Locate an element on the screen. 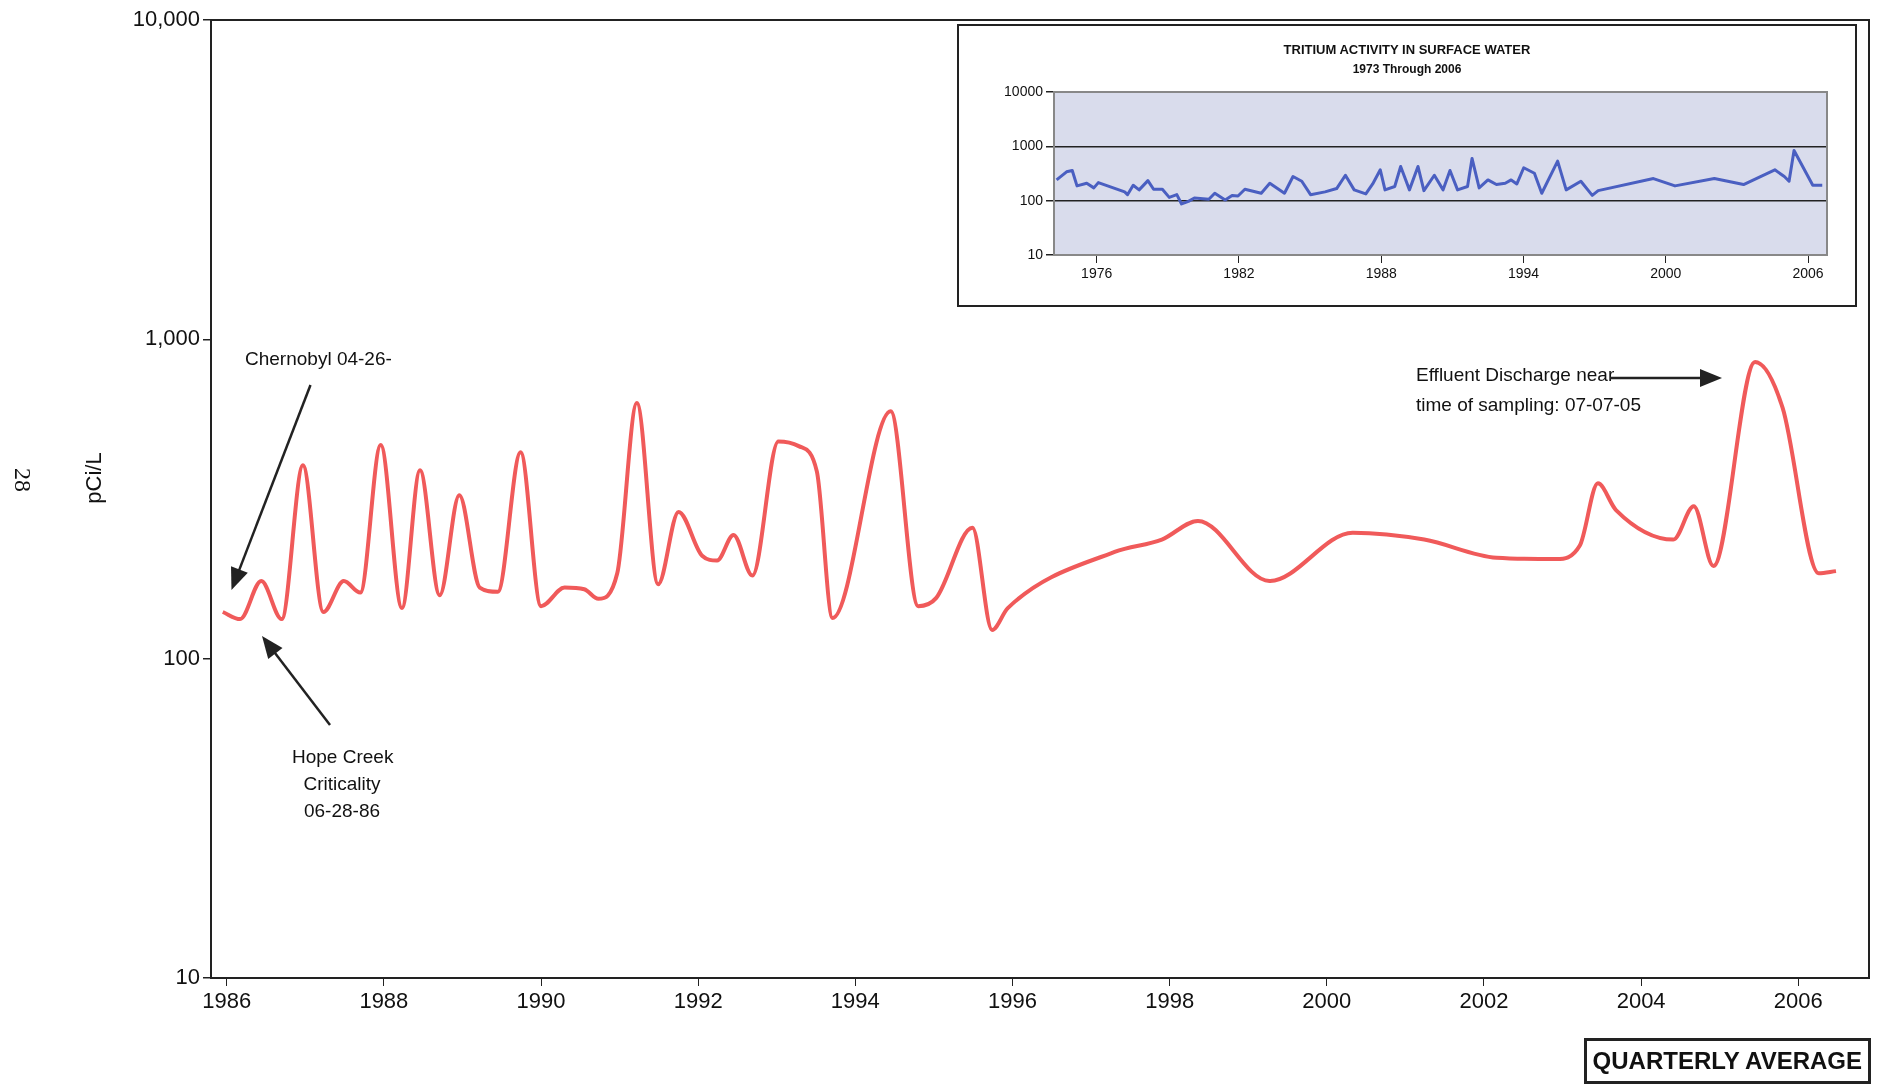  chart-subtitle: 1973 Through 2006 is located at coordinates (1407, 69).